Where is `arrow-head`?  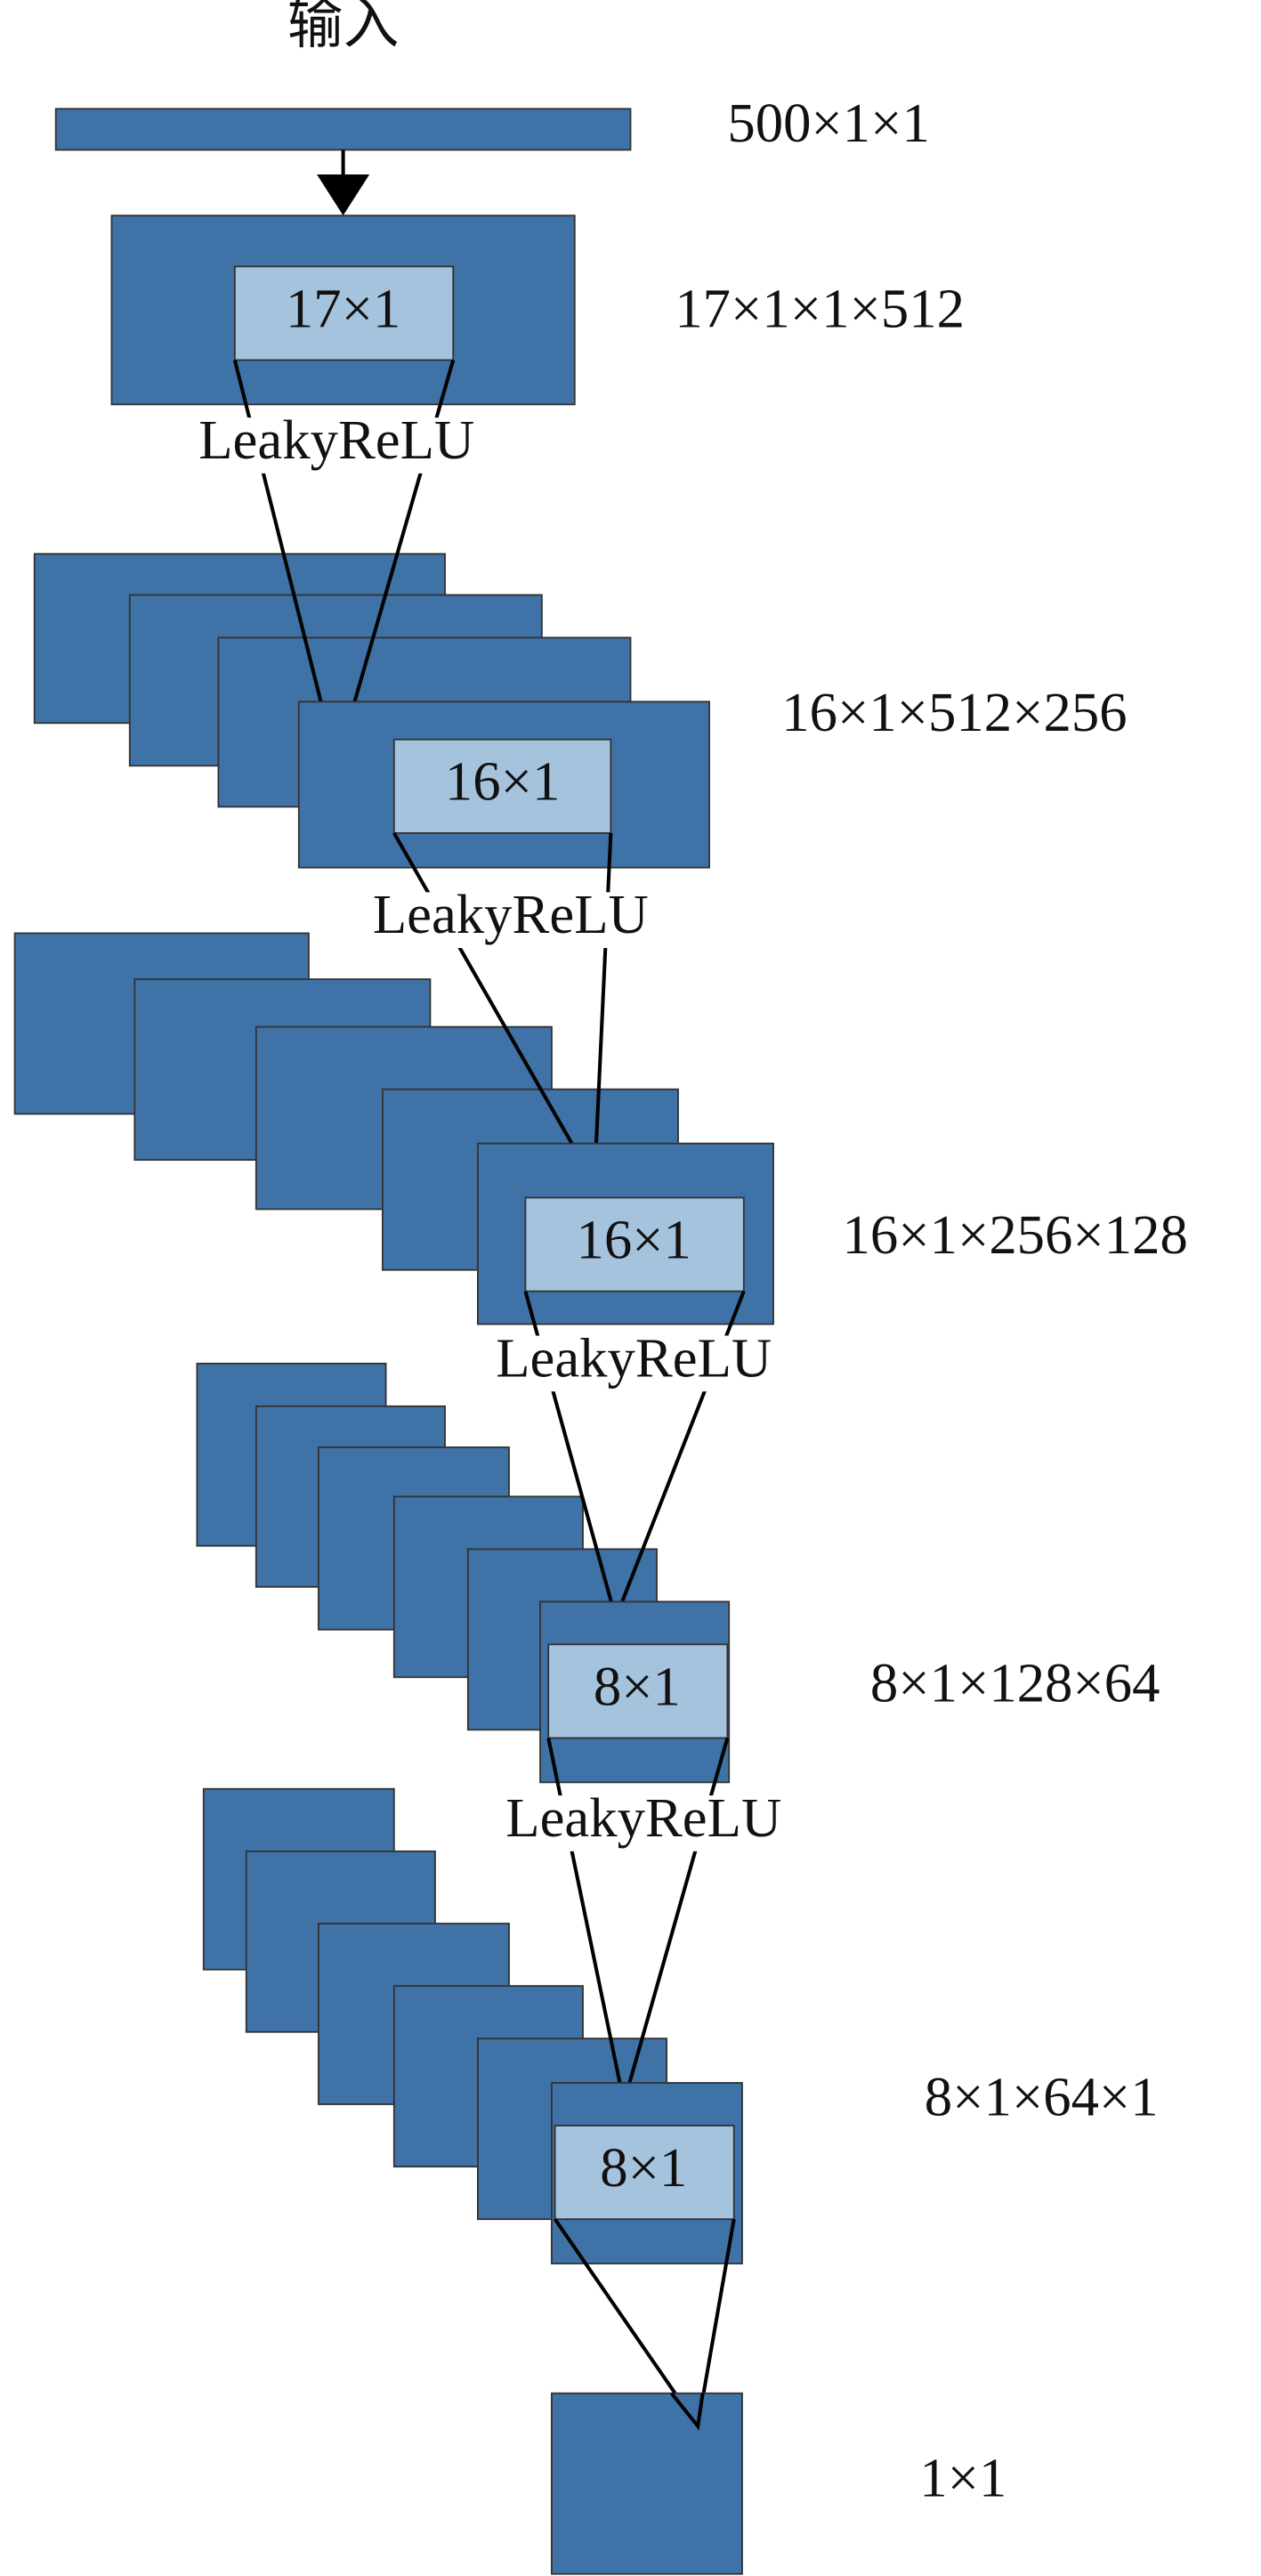
arrow-head is located at coordinates (343, 195).